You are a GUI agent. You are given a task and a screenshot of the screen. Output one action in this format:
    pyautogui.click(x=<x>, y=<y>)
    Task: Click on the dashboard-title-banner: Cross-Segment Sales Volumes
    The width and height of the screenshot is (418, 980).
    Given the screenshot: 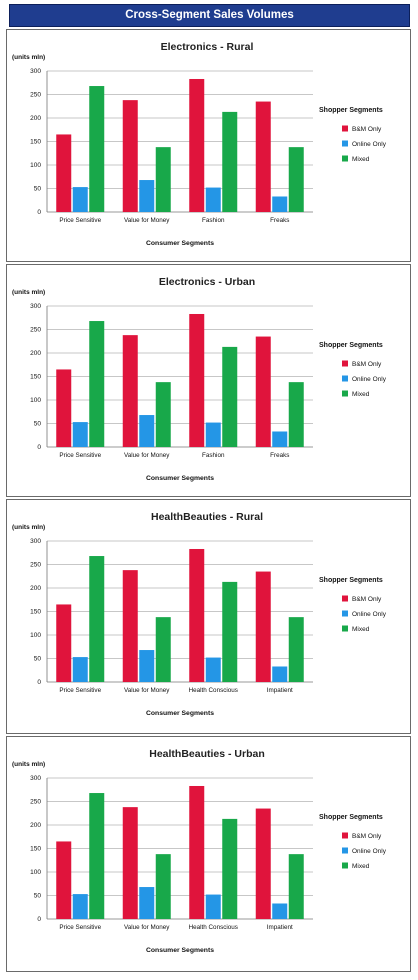 What is the action you would take?
    pyautogui.click(x=209, y=15)
    